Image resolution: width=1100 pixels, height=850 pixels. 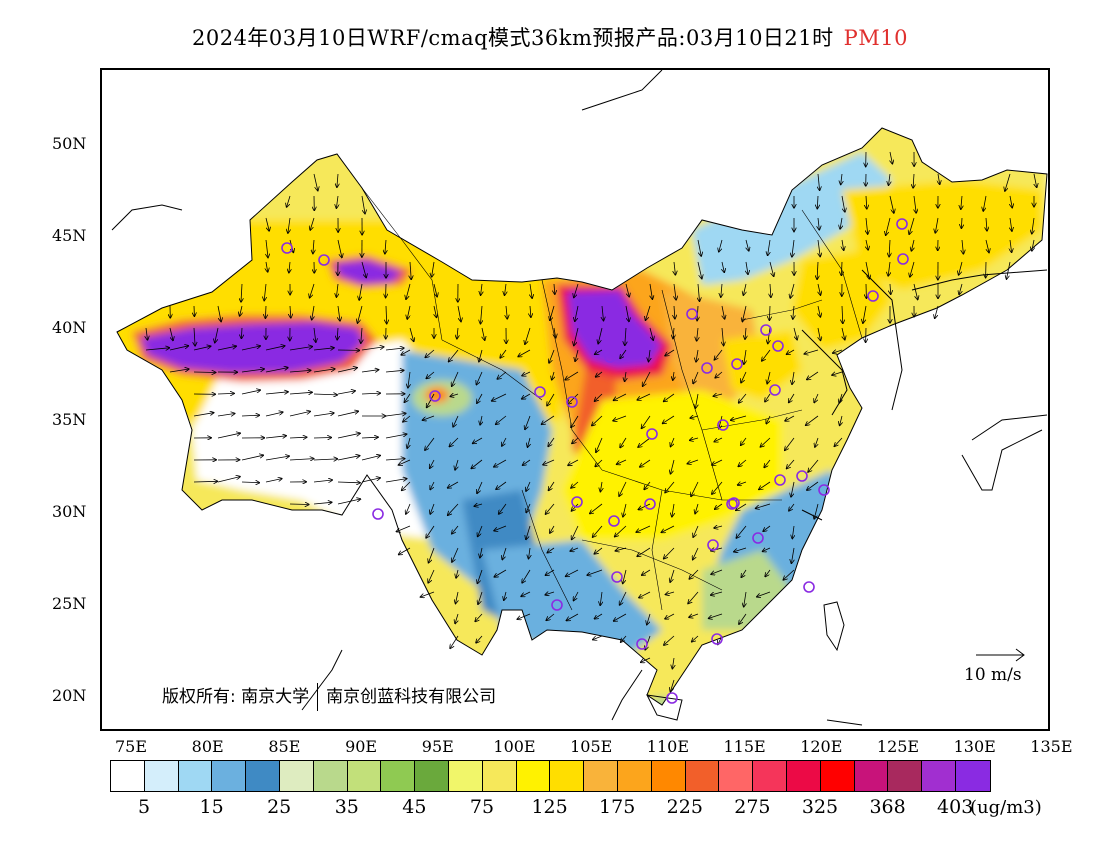 What do you see at coordinates (69, 327) in the screenshot?
I see `lat-tick-label: 40N` at bounding box center [69, 327].